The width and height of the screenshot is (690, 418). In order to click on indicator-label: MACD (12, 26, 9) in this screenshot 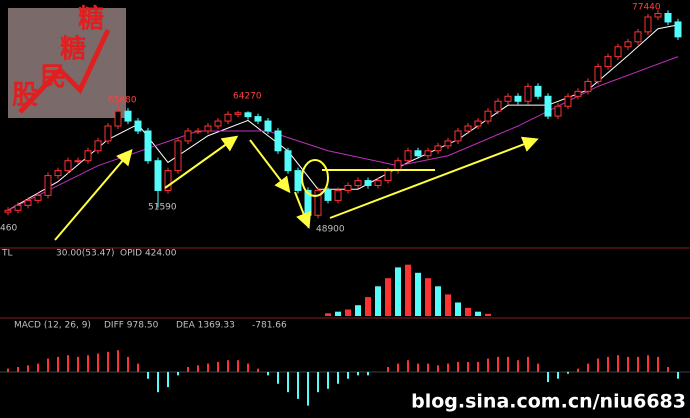, I will do `click(52, 326)`.